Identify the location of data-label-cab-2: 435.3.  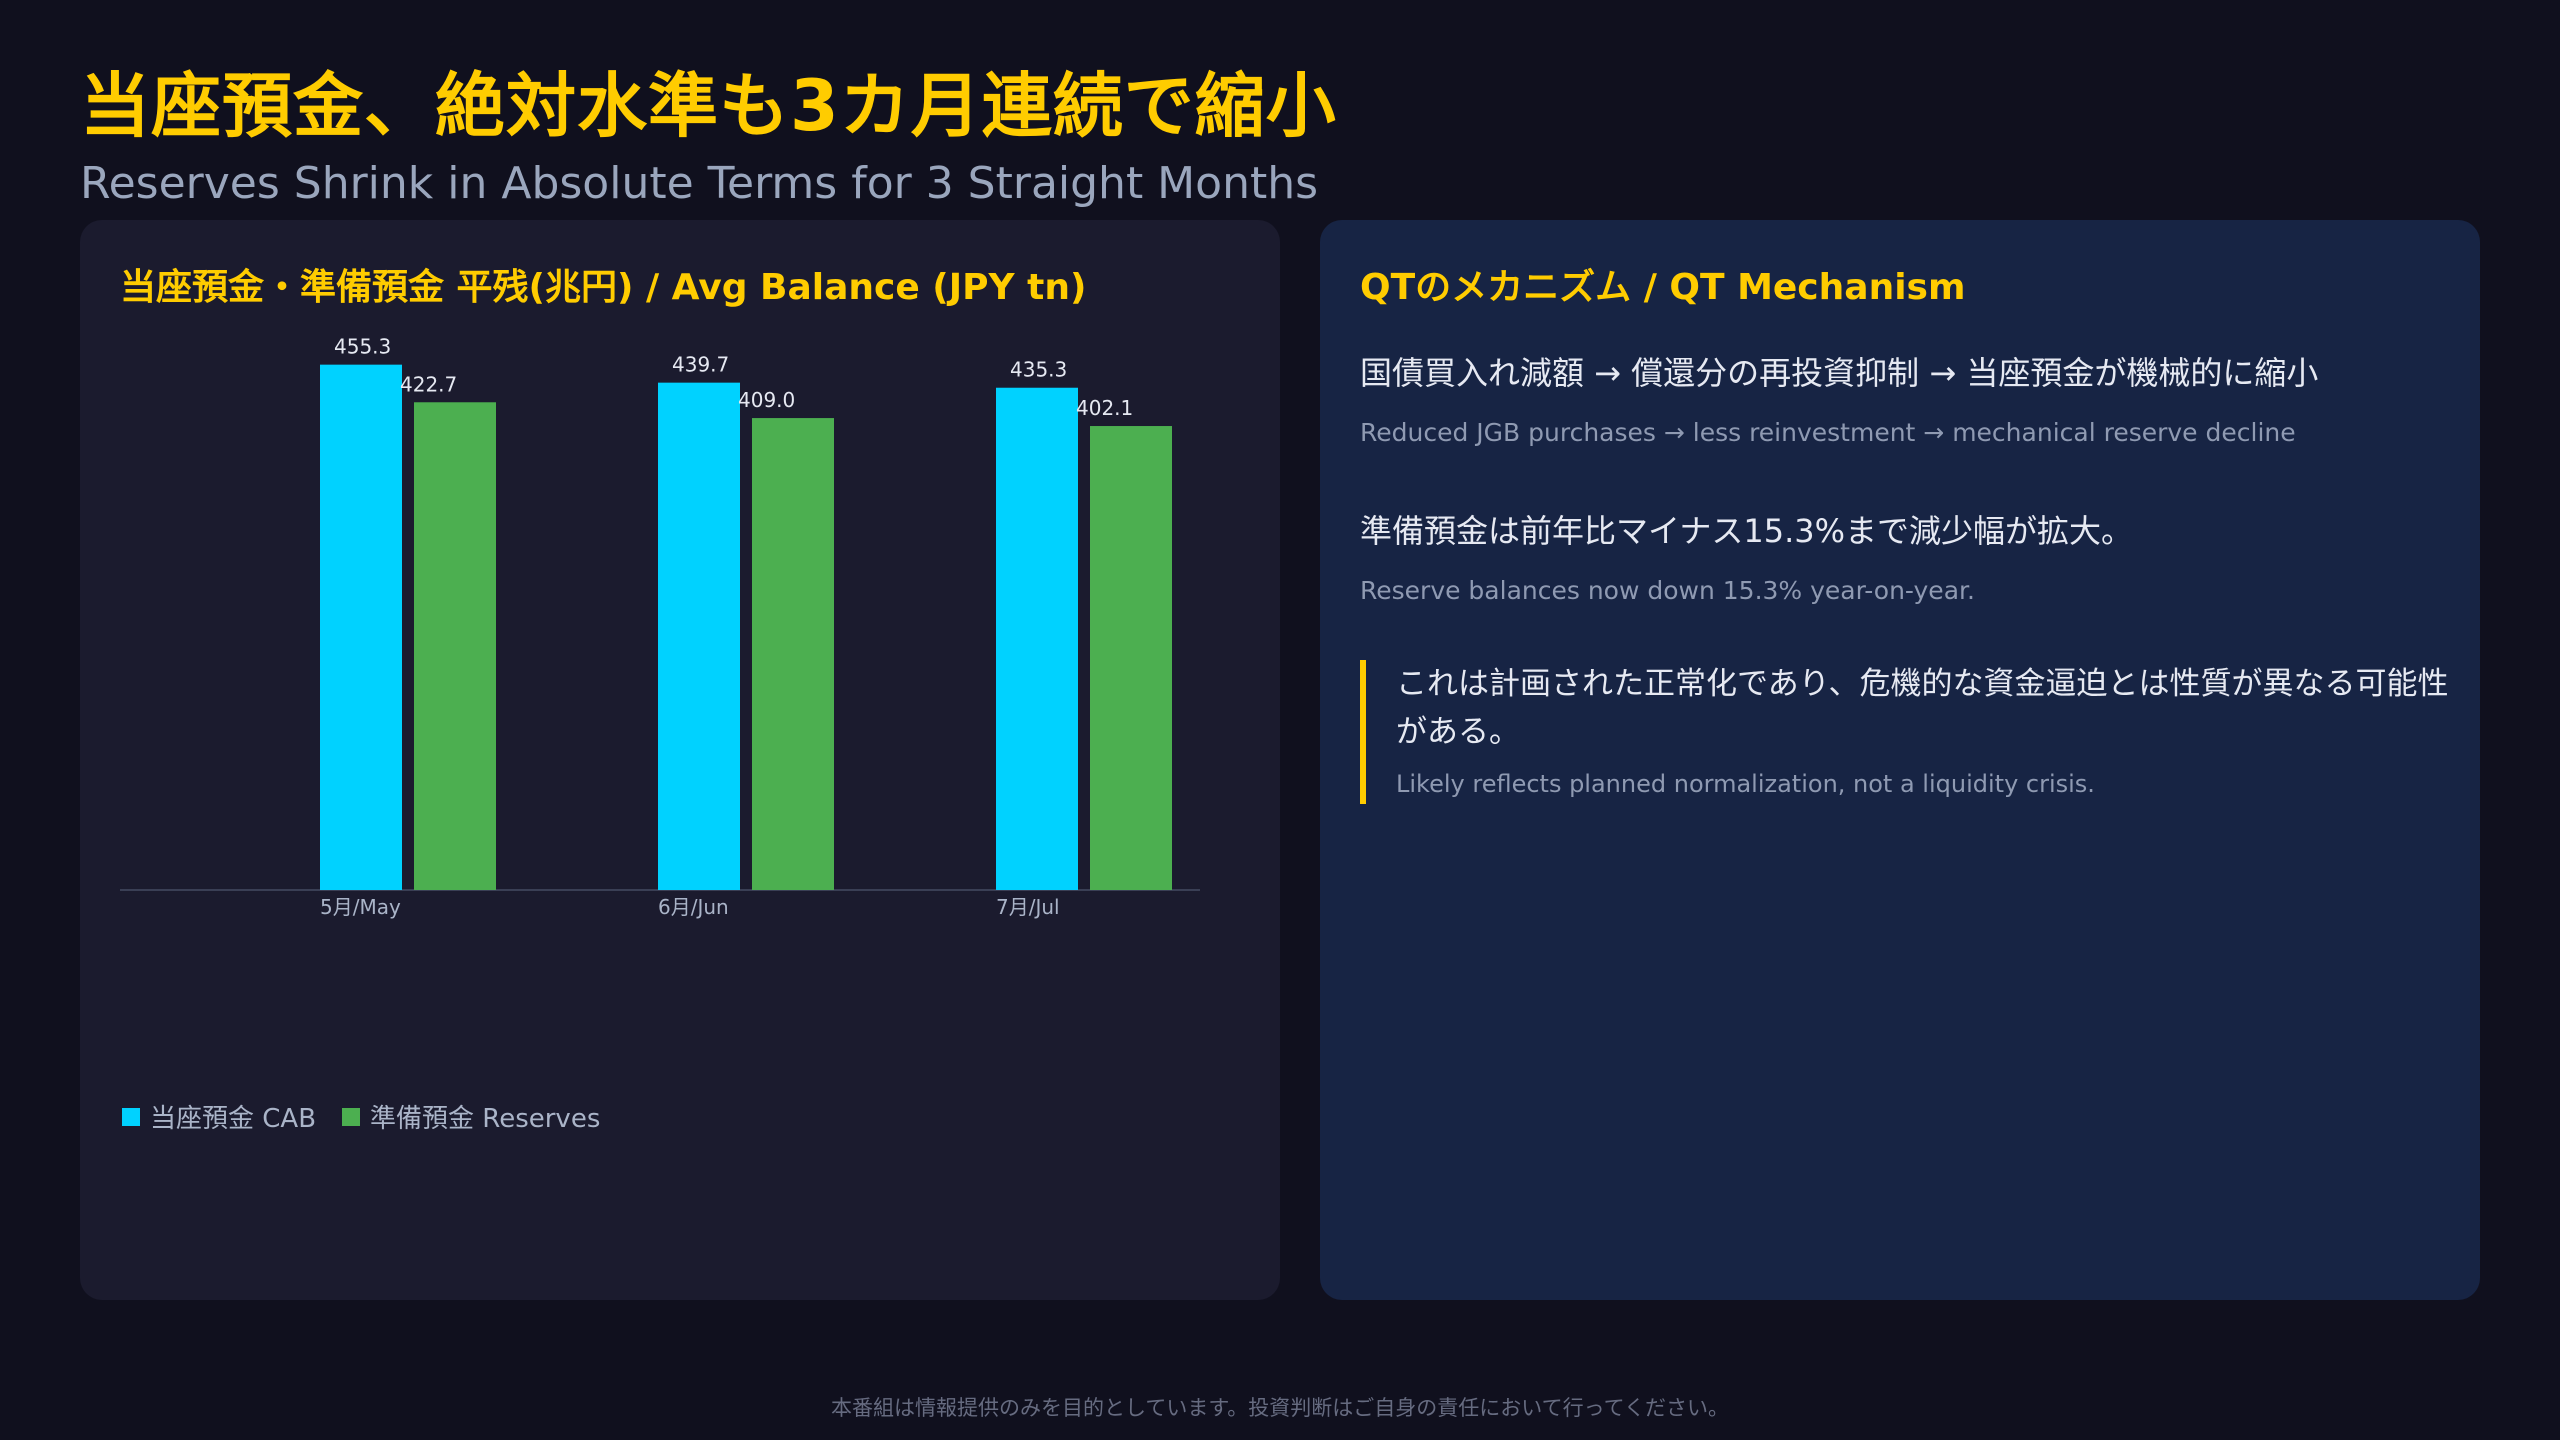
(1038, 370).